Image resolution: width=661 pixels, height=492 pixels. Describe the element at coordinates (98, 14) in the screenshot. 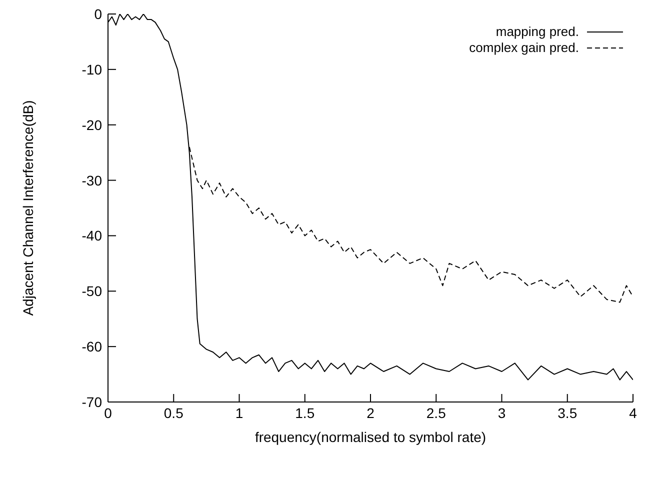

I see `y-tick-label: 0` at that location.